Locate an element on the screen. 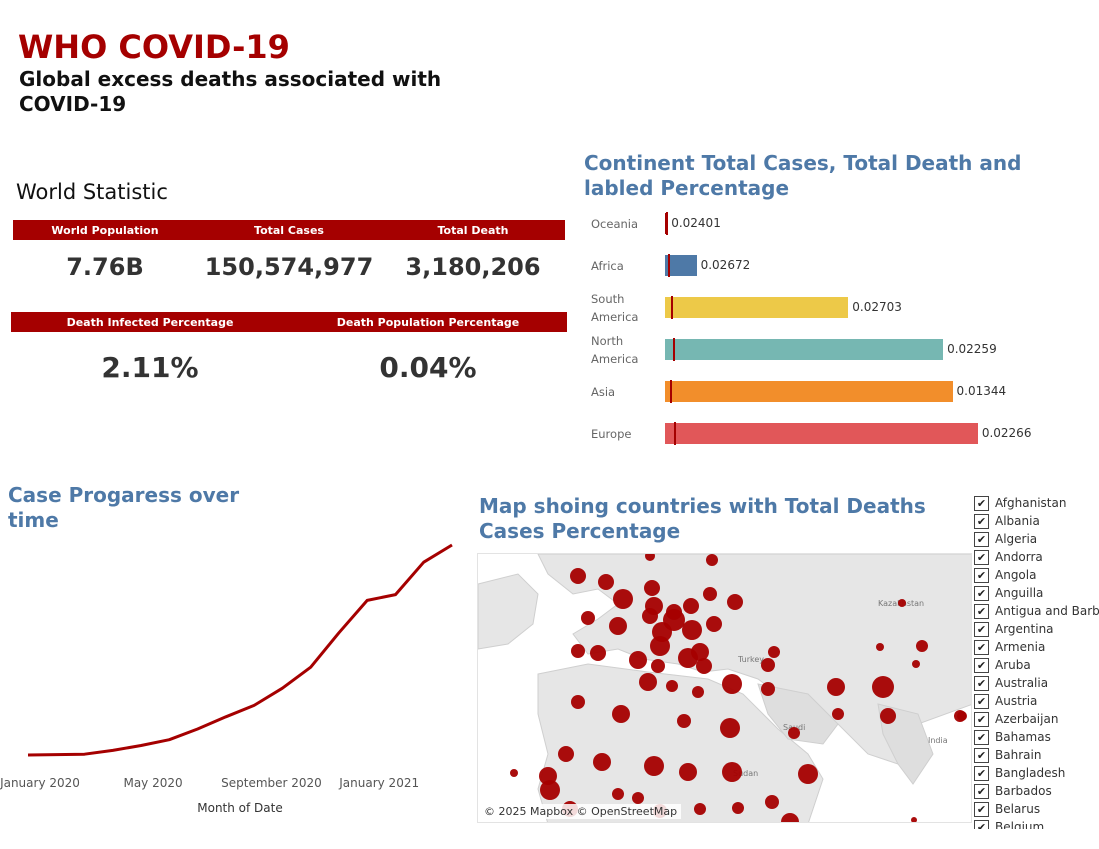 The height and width of the screenshot is (849, 1099). line-chart-x-axis-label: Month of Date is located at coordinates (240, 808).